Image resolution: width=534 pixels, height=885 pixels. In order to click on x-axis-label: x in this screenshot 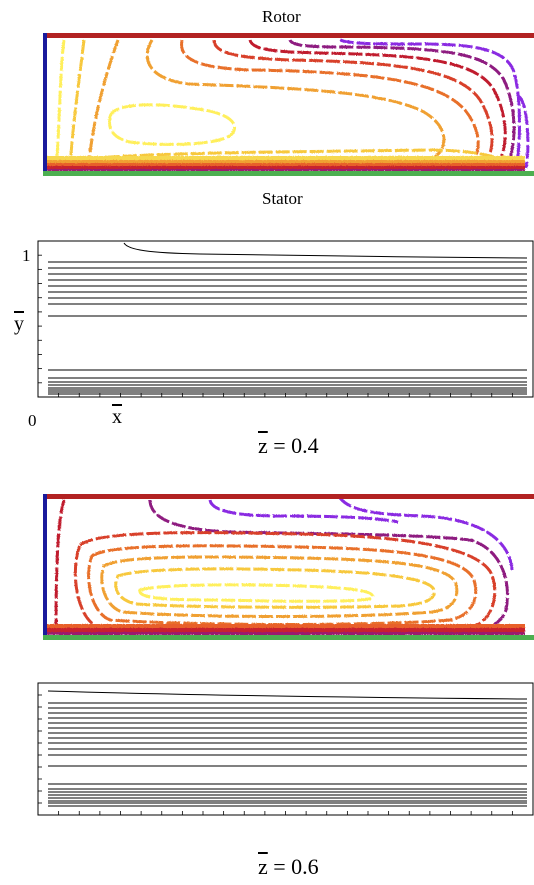, I will do `click(117, 417)`.